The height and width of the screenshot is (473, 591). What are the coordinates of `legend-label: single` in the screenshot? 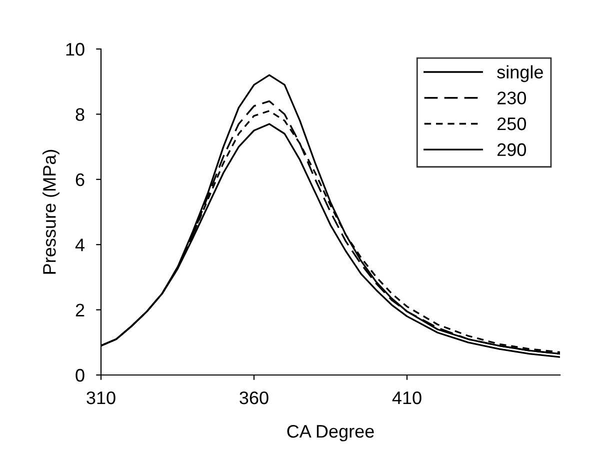 It's located at (520, 73).